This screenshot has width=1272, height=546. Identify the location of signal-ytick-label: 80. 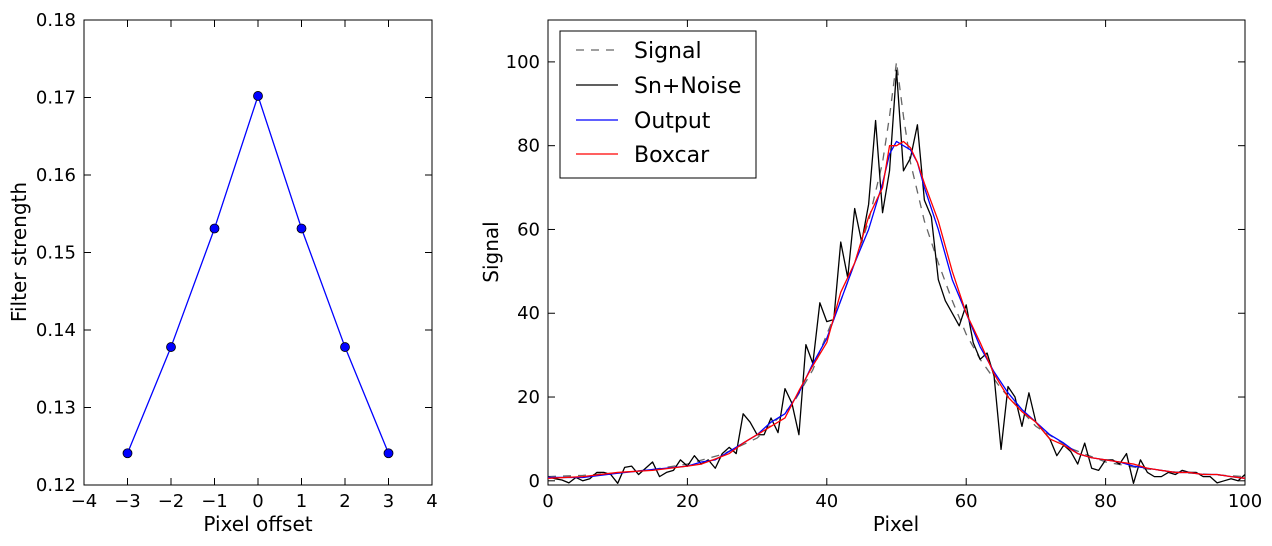
(528, 146).